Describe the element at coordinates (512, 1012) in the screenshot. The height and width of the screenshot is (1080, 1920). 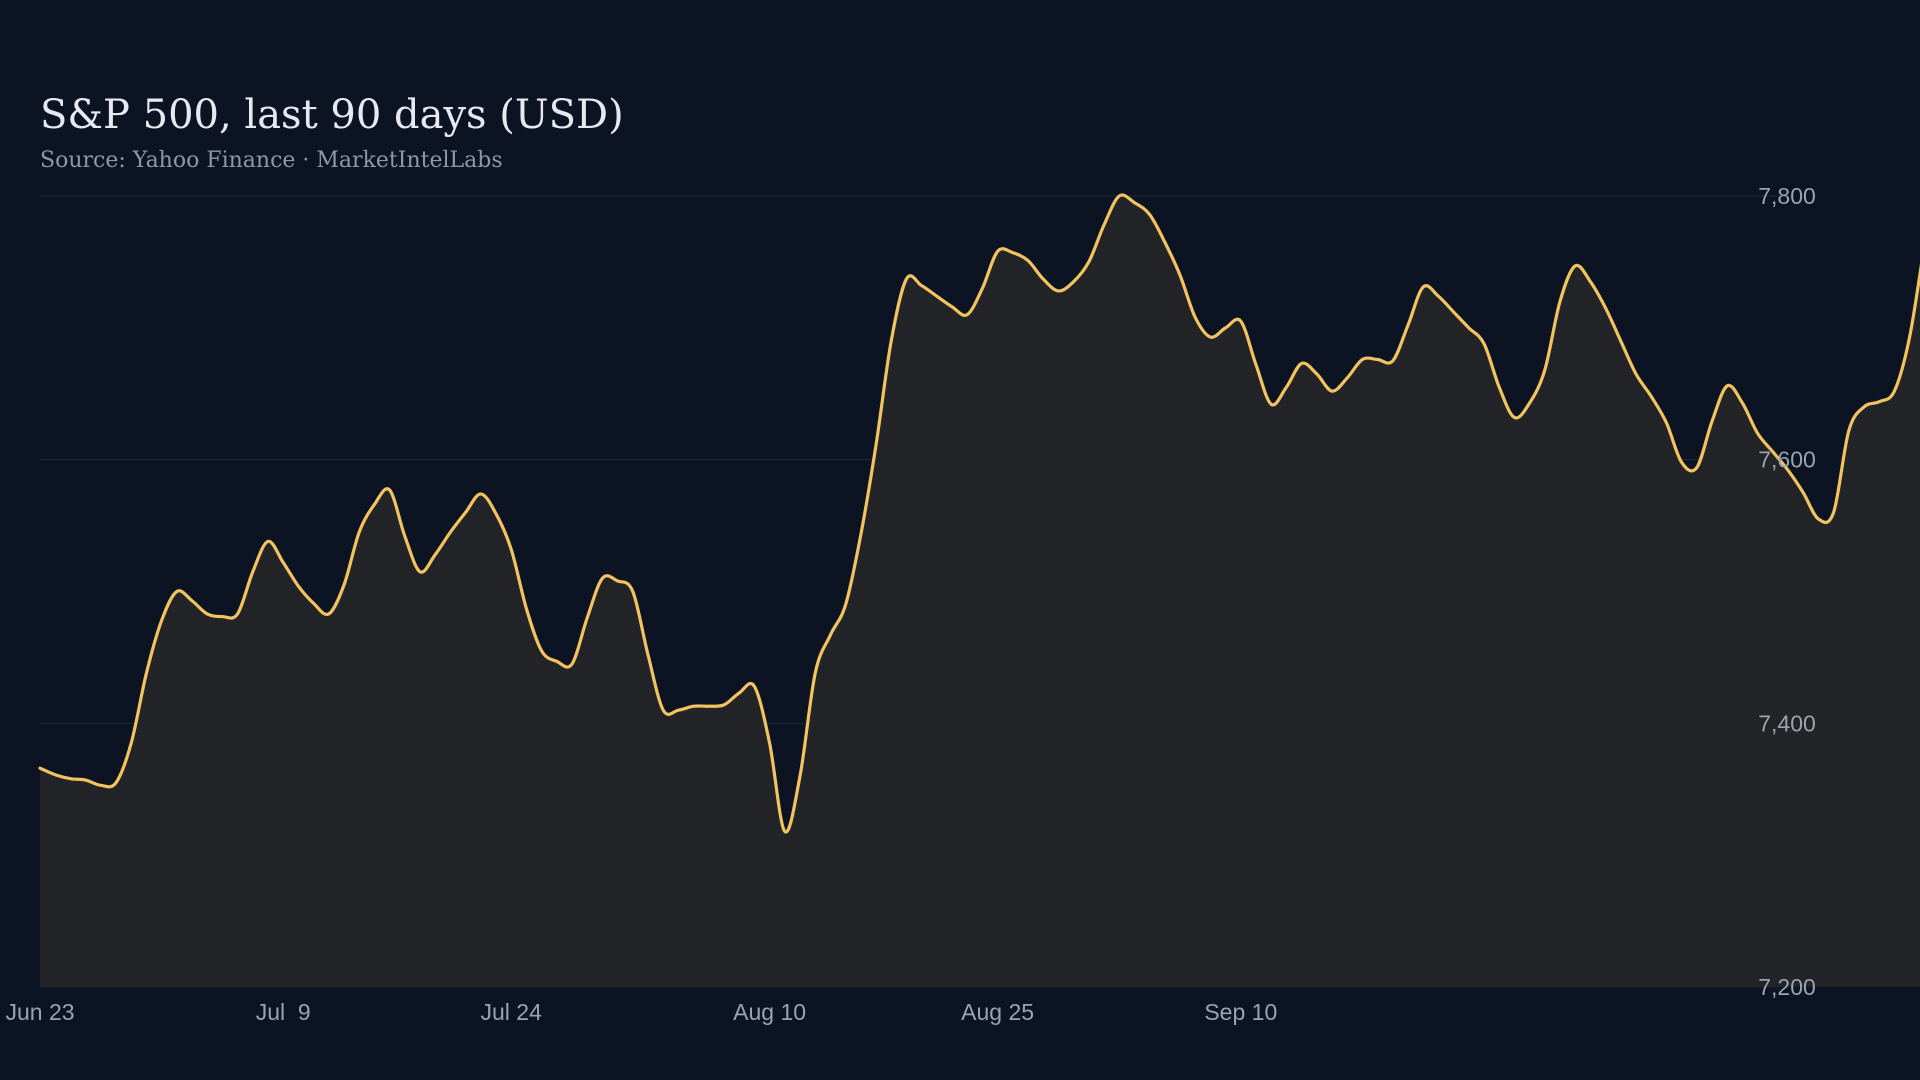
I see `x-tick-label: Jul 24` at that location.